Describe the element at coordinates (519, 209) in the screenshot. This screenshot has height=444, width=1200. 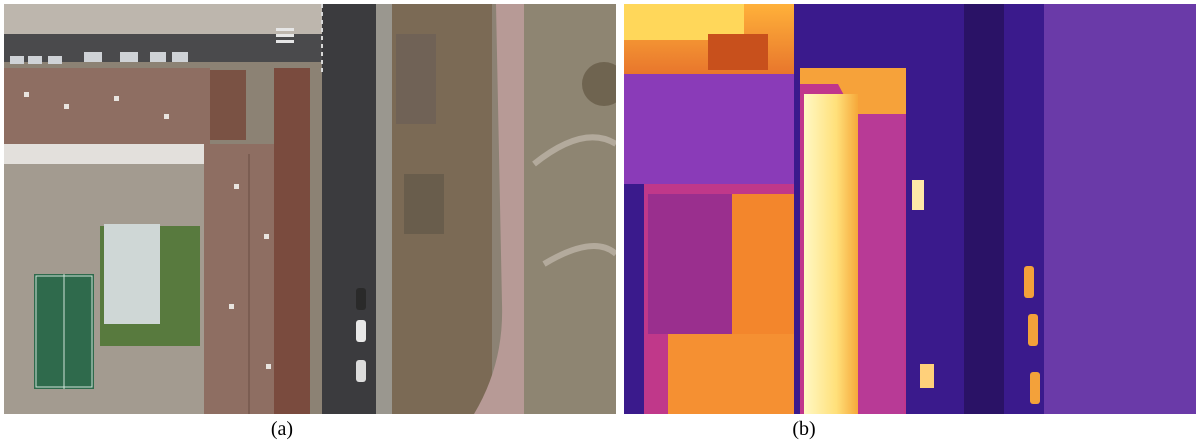
I see `footpath` at that location.